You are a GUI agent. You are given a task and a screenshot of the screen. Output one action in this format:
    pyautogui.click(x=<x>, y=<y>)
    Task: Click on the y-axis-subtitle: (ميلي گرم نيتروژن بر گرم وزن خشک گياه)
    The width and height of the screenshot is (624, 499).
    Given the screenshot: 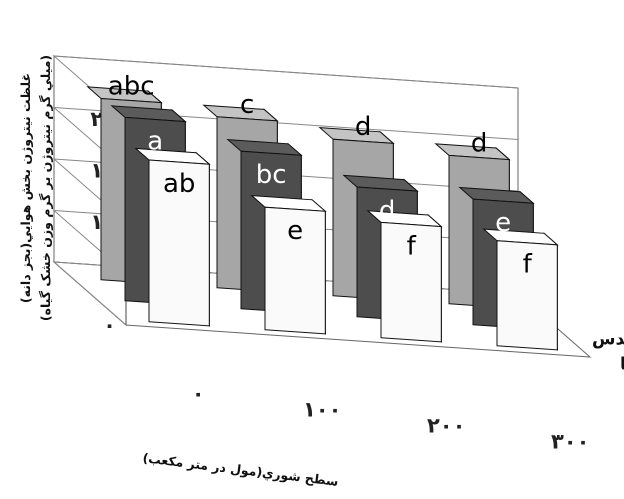 What is the action you would take?
    pyautogui.click(x=46, y=188)
    